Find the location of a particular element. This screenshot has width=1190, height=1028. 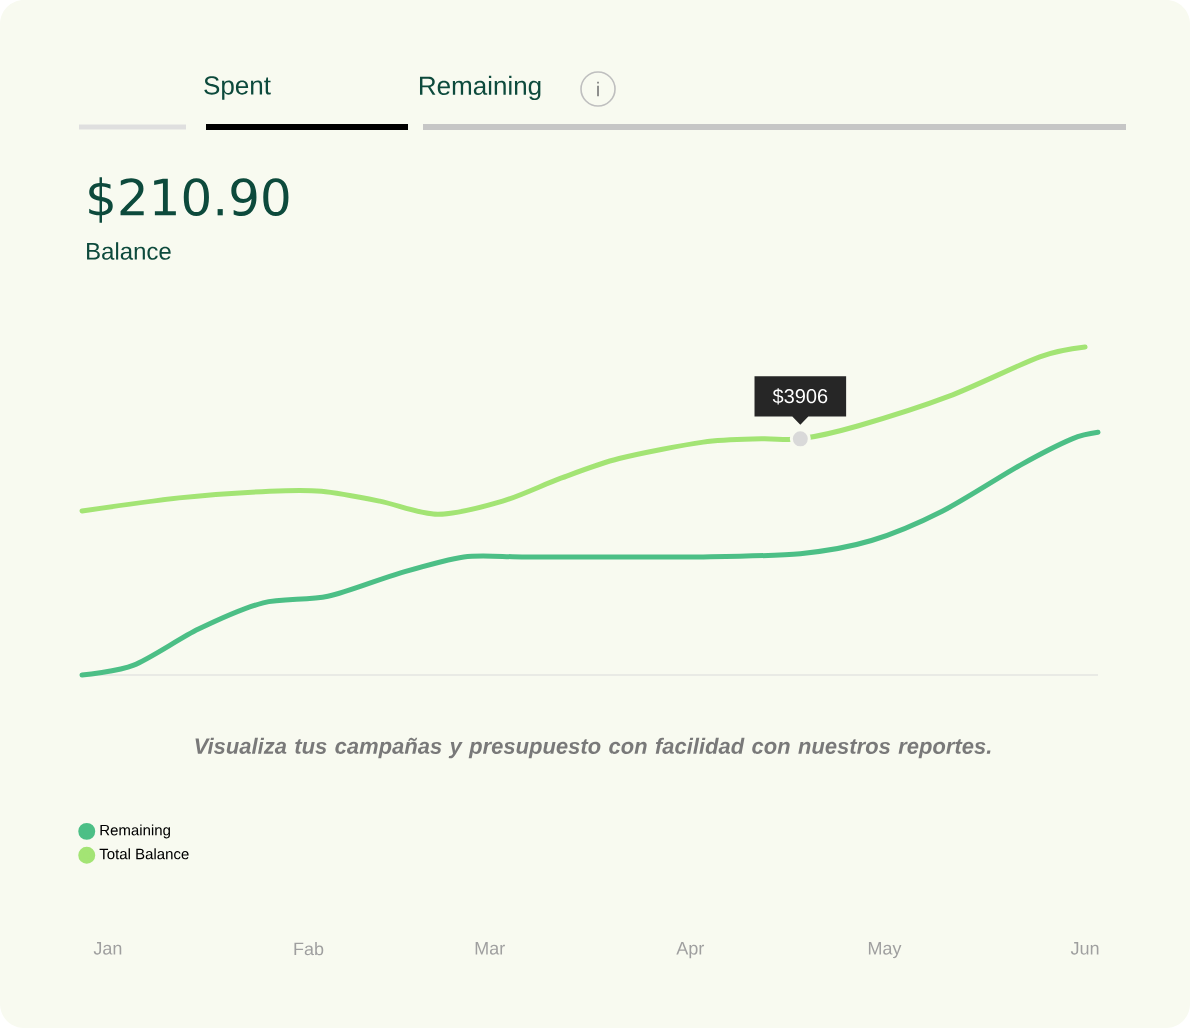

x-tick-label: Fab is located at coordinates (309, 949).